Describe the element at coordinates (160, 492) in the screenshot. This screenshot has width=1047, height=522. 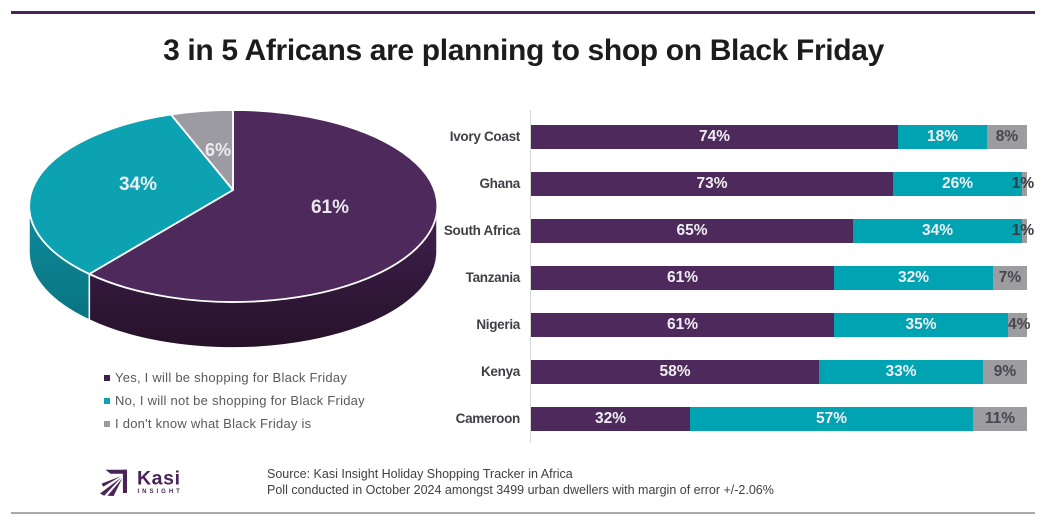
I see `svg-text: INSIGHT` at that location.